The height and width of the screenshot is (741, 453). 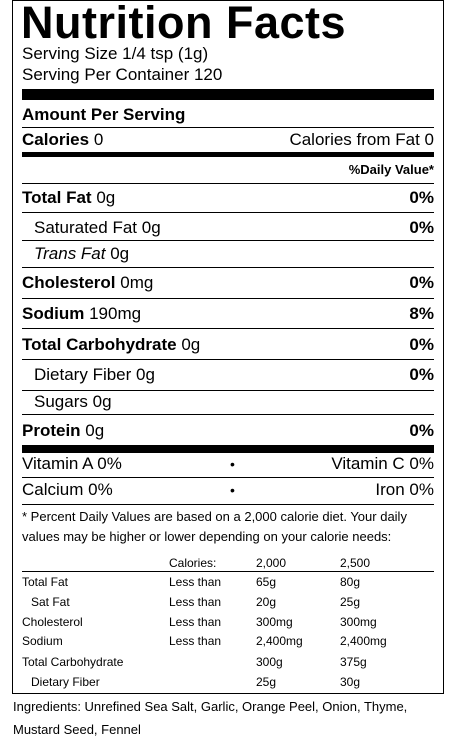 What do you see at coordinates (382, 463) in the screenshot?
I see `vitamin-c: Vitamin C 0%` at bounding box center [382, 463].